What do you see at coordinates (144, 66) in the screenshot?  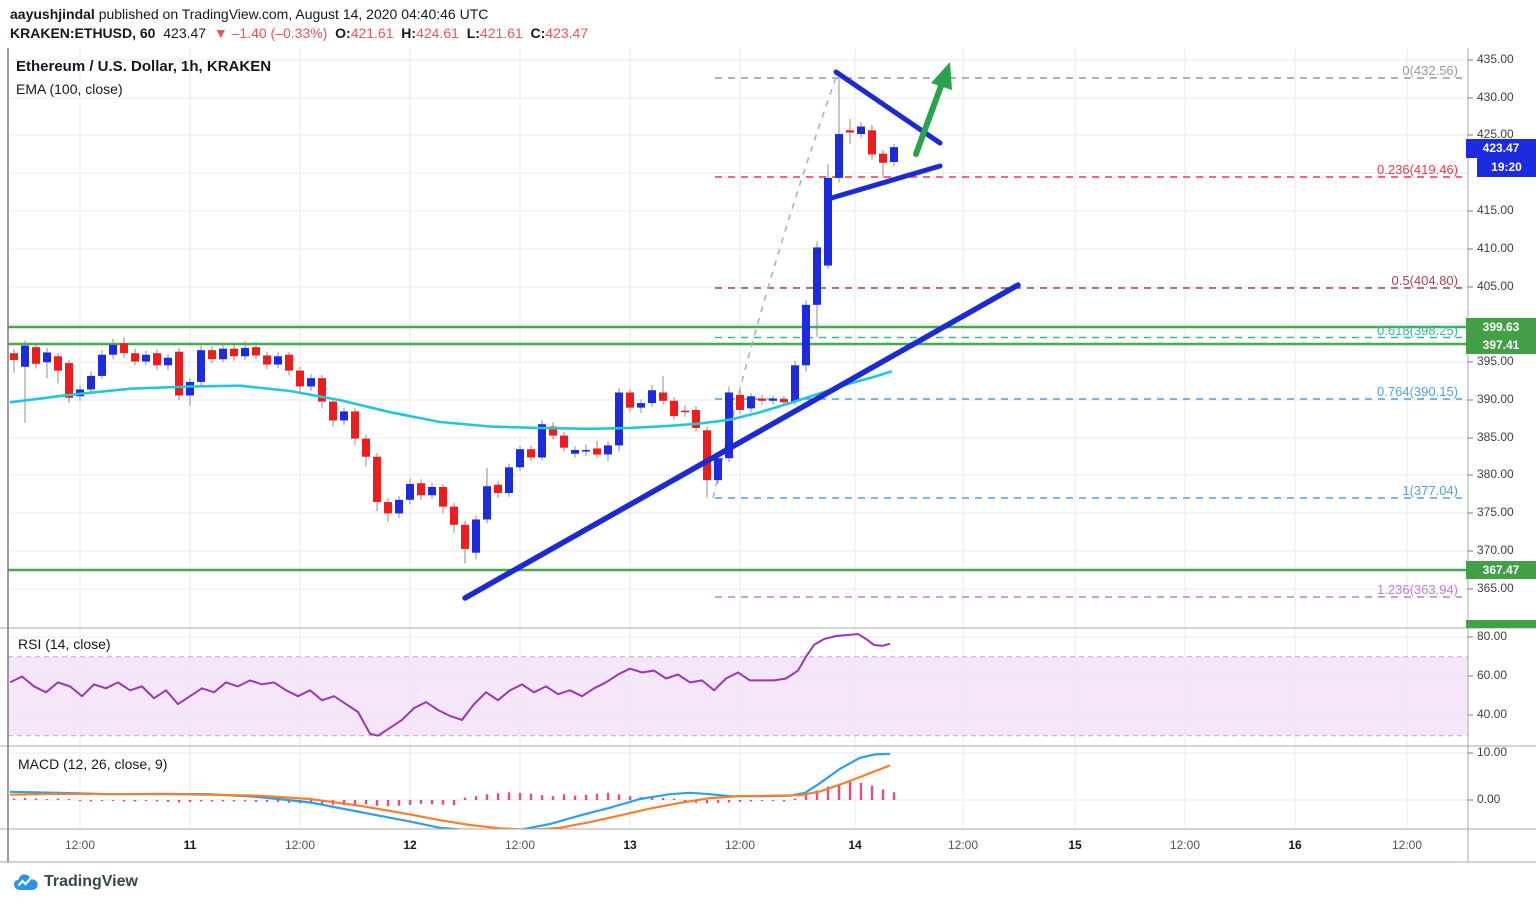 I see `chart-legend-title: Ethereum / U.S. Dollar, 1h, KRAKEN` at bounding box center [144, 66].